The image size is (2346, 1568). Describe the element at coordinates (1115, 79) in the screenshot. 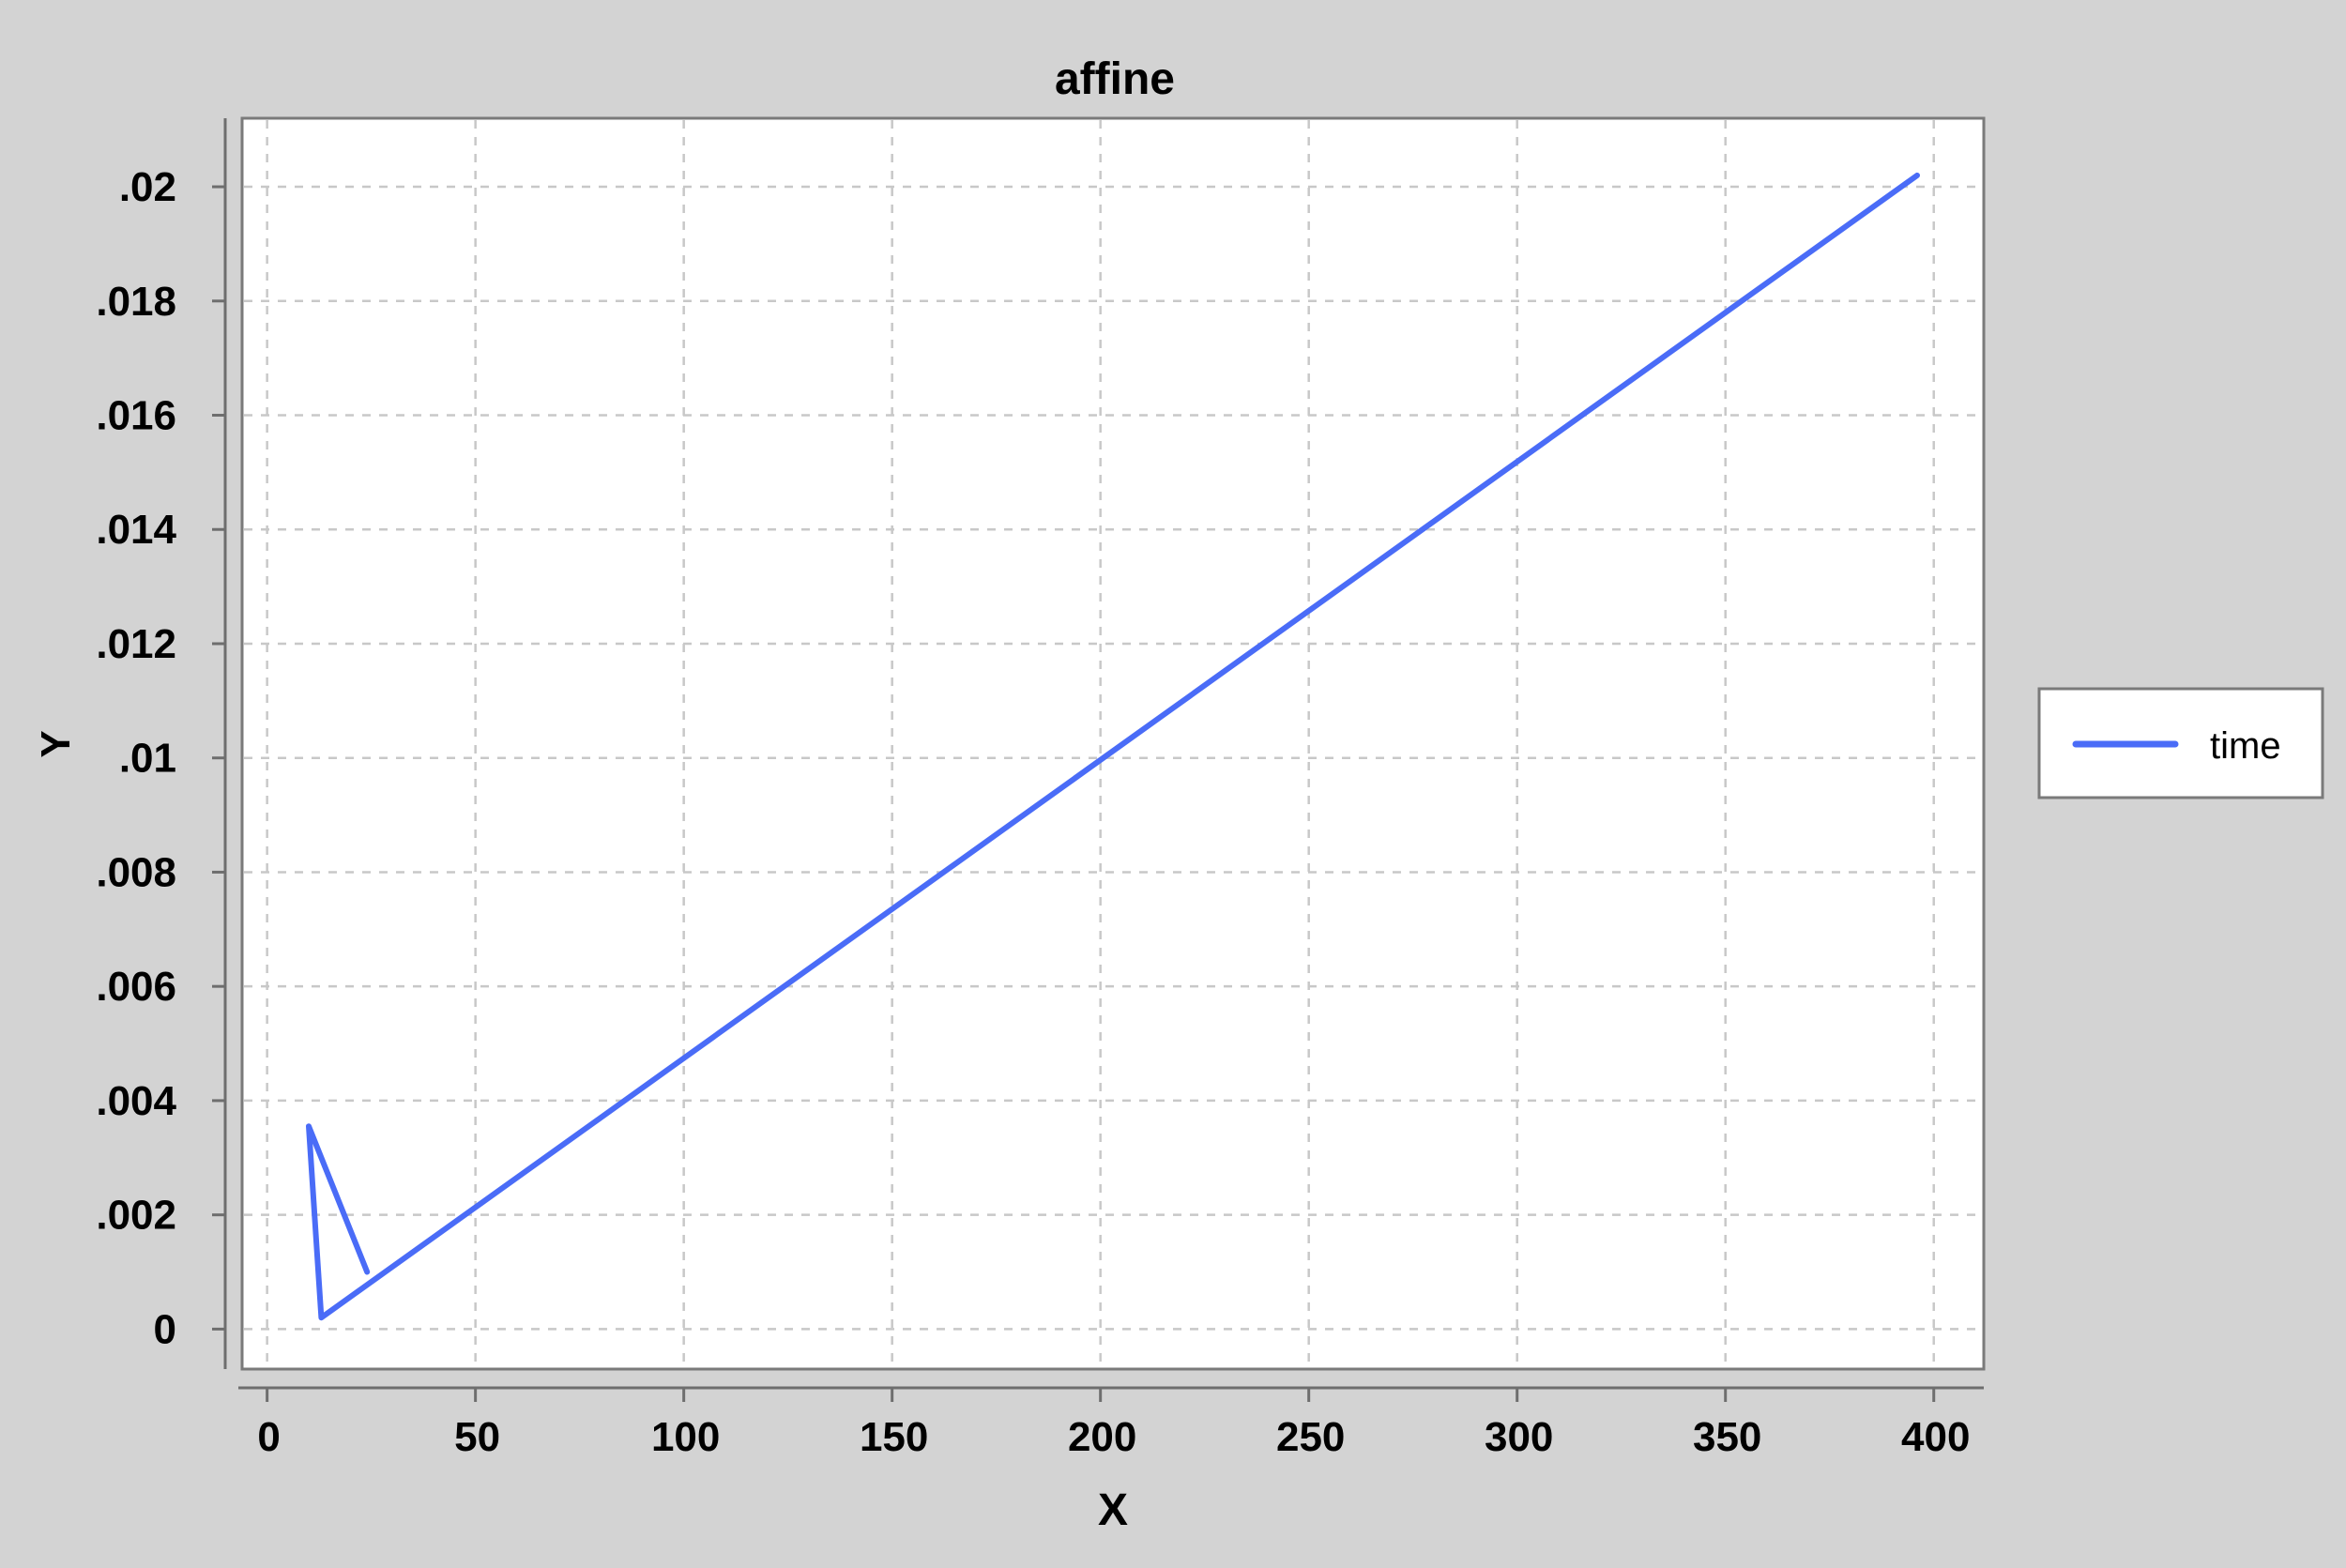

I see `chart-title: affine` at that location.